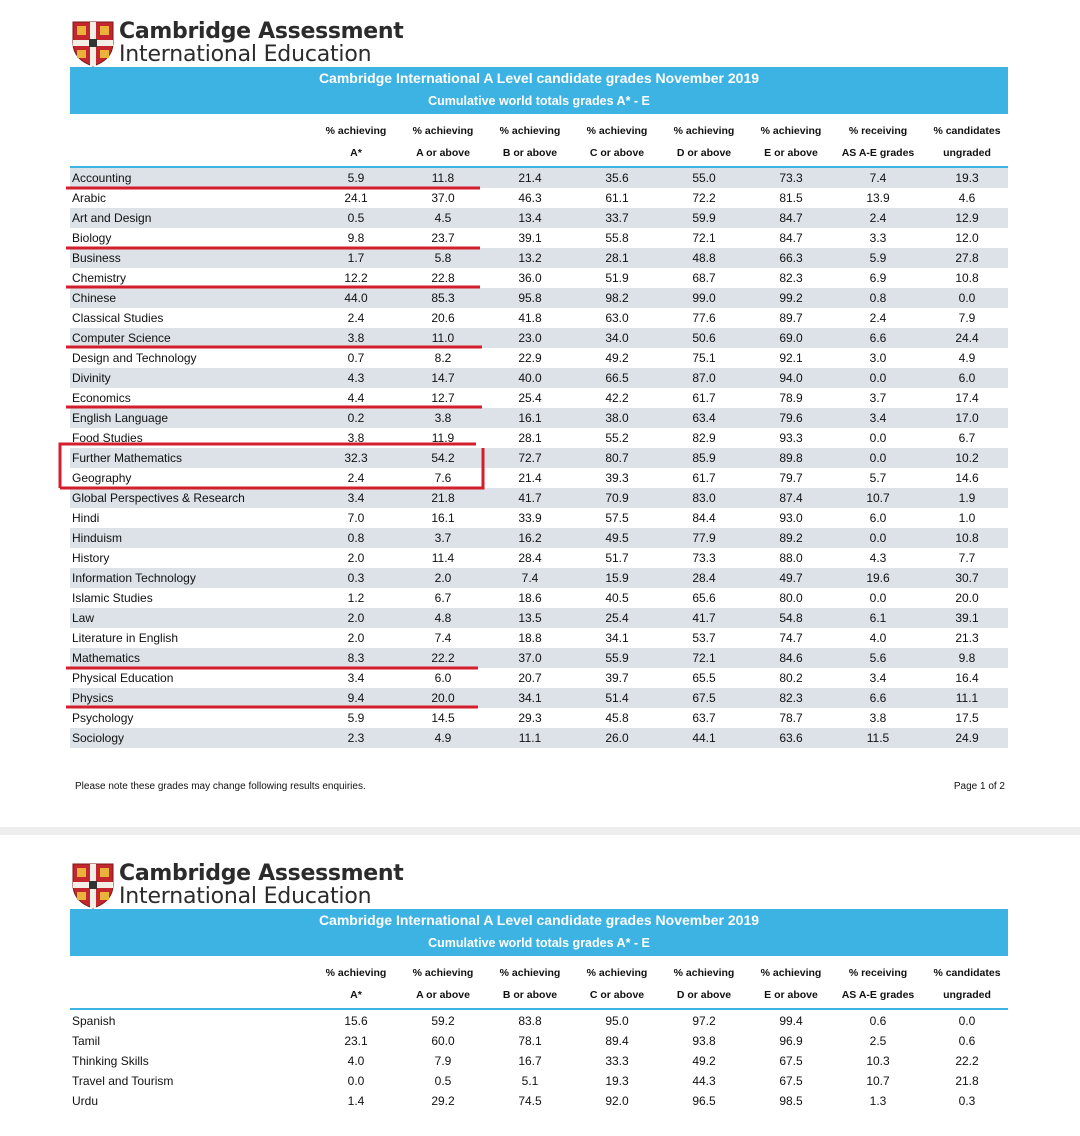  I want to click on subject-name: Food Studies, so click(107, 438).